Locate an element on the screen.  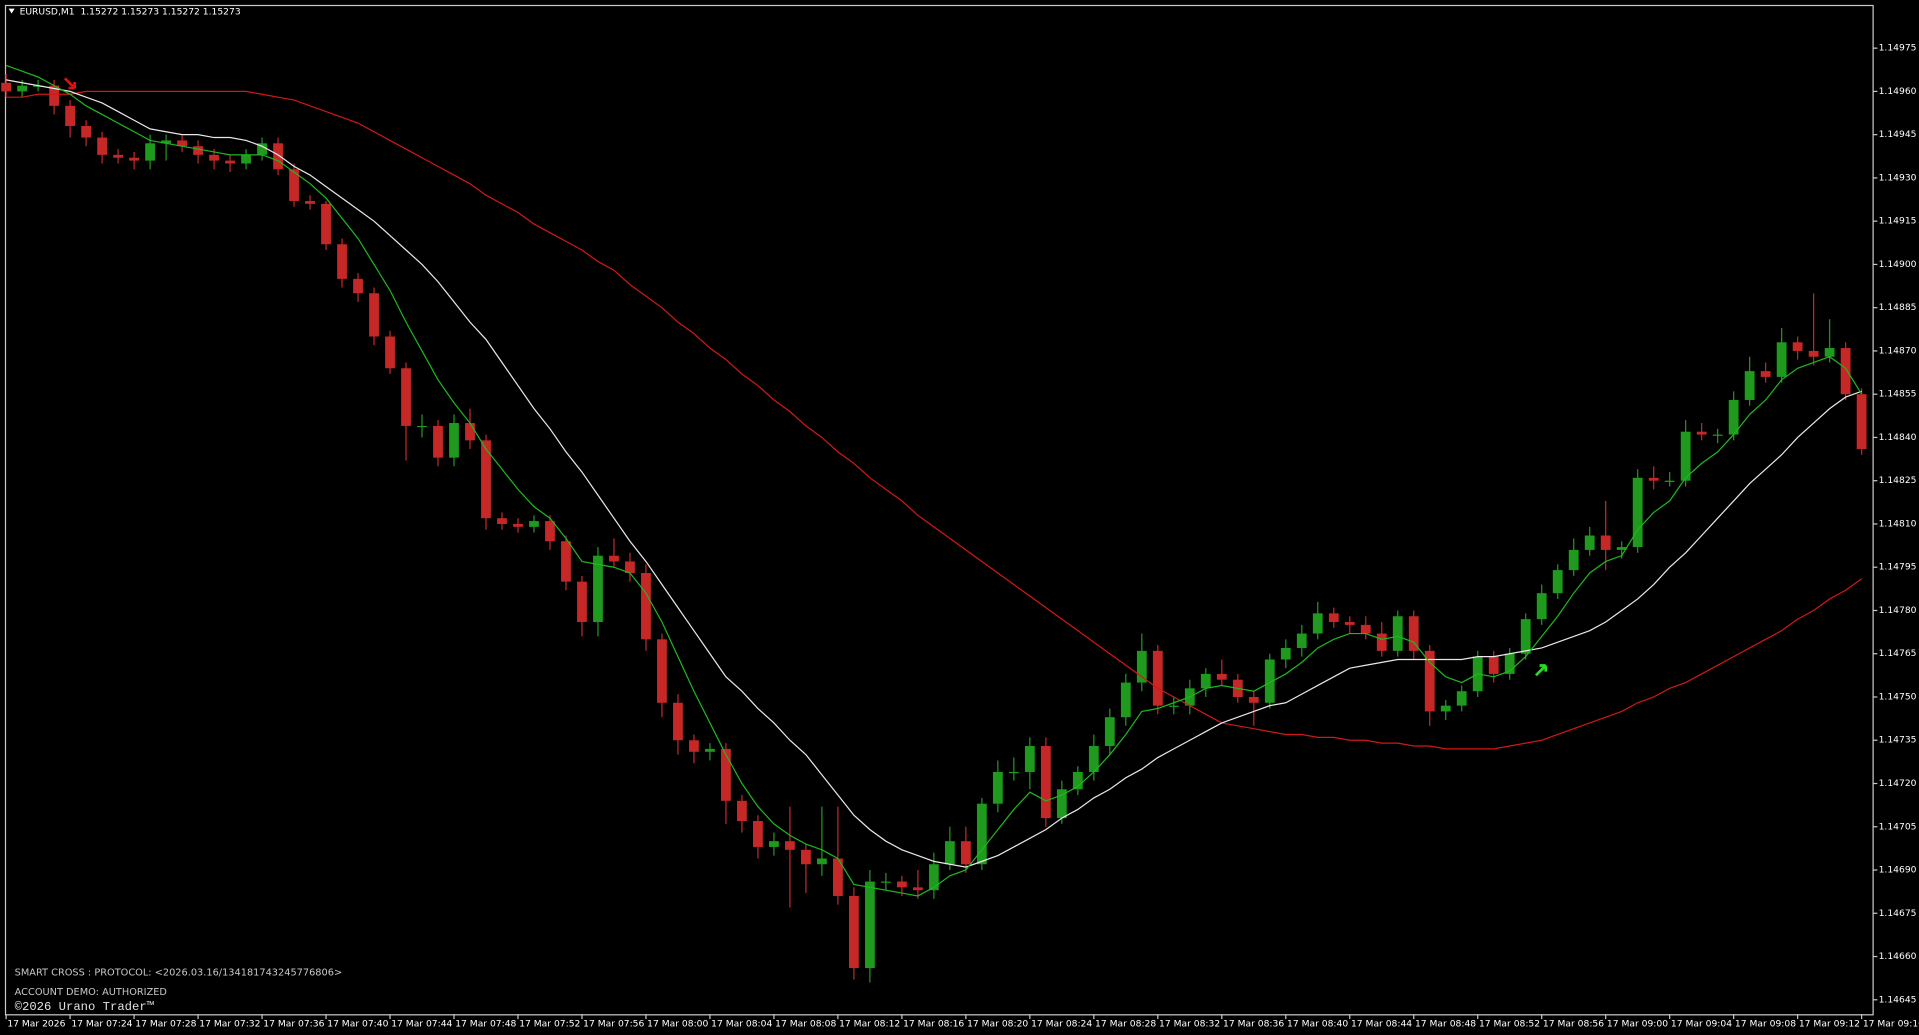
x-tick-label: 17 Mar 08:32 is located at coordinates (1189, 1023).